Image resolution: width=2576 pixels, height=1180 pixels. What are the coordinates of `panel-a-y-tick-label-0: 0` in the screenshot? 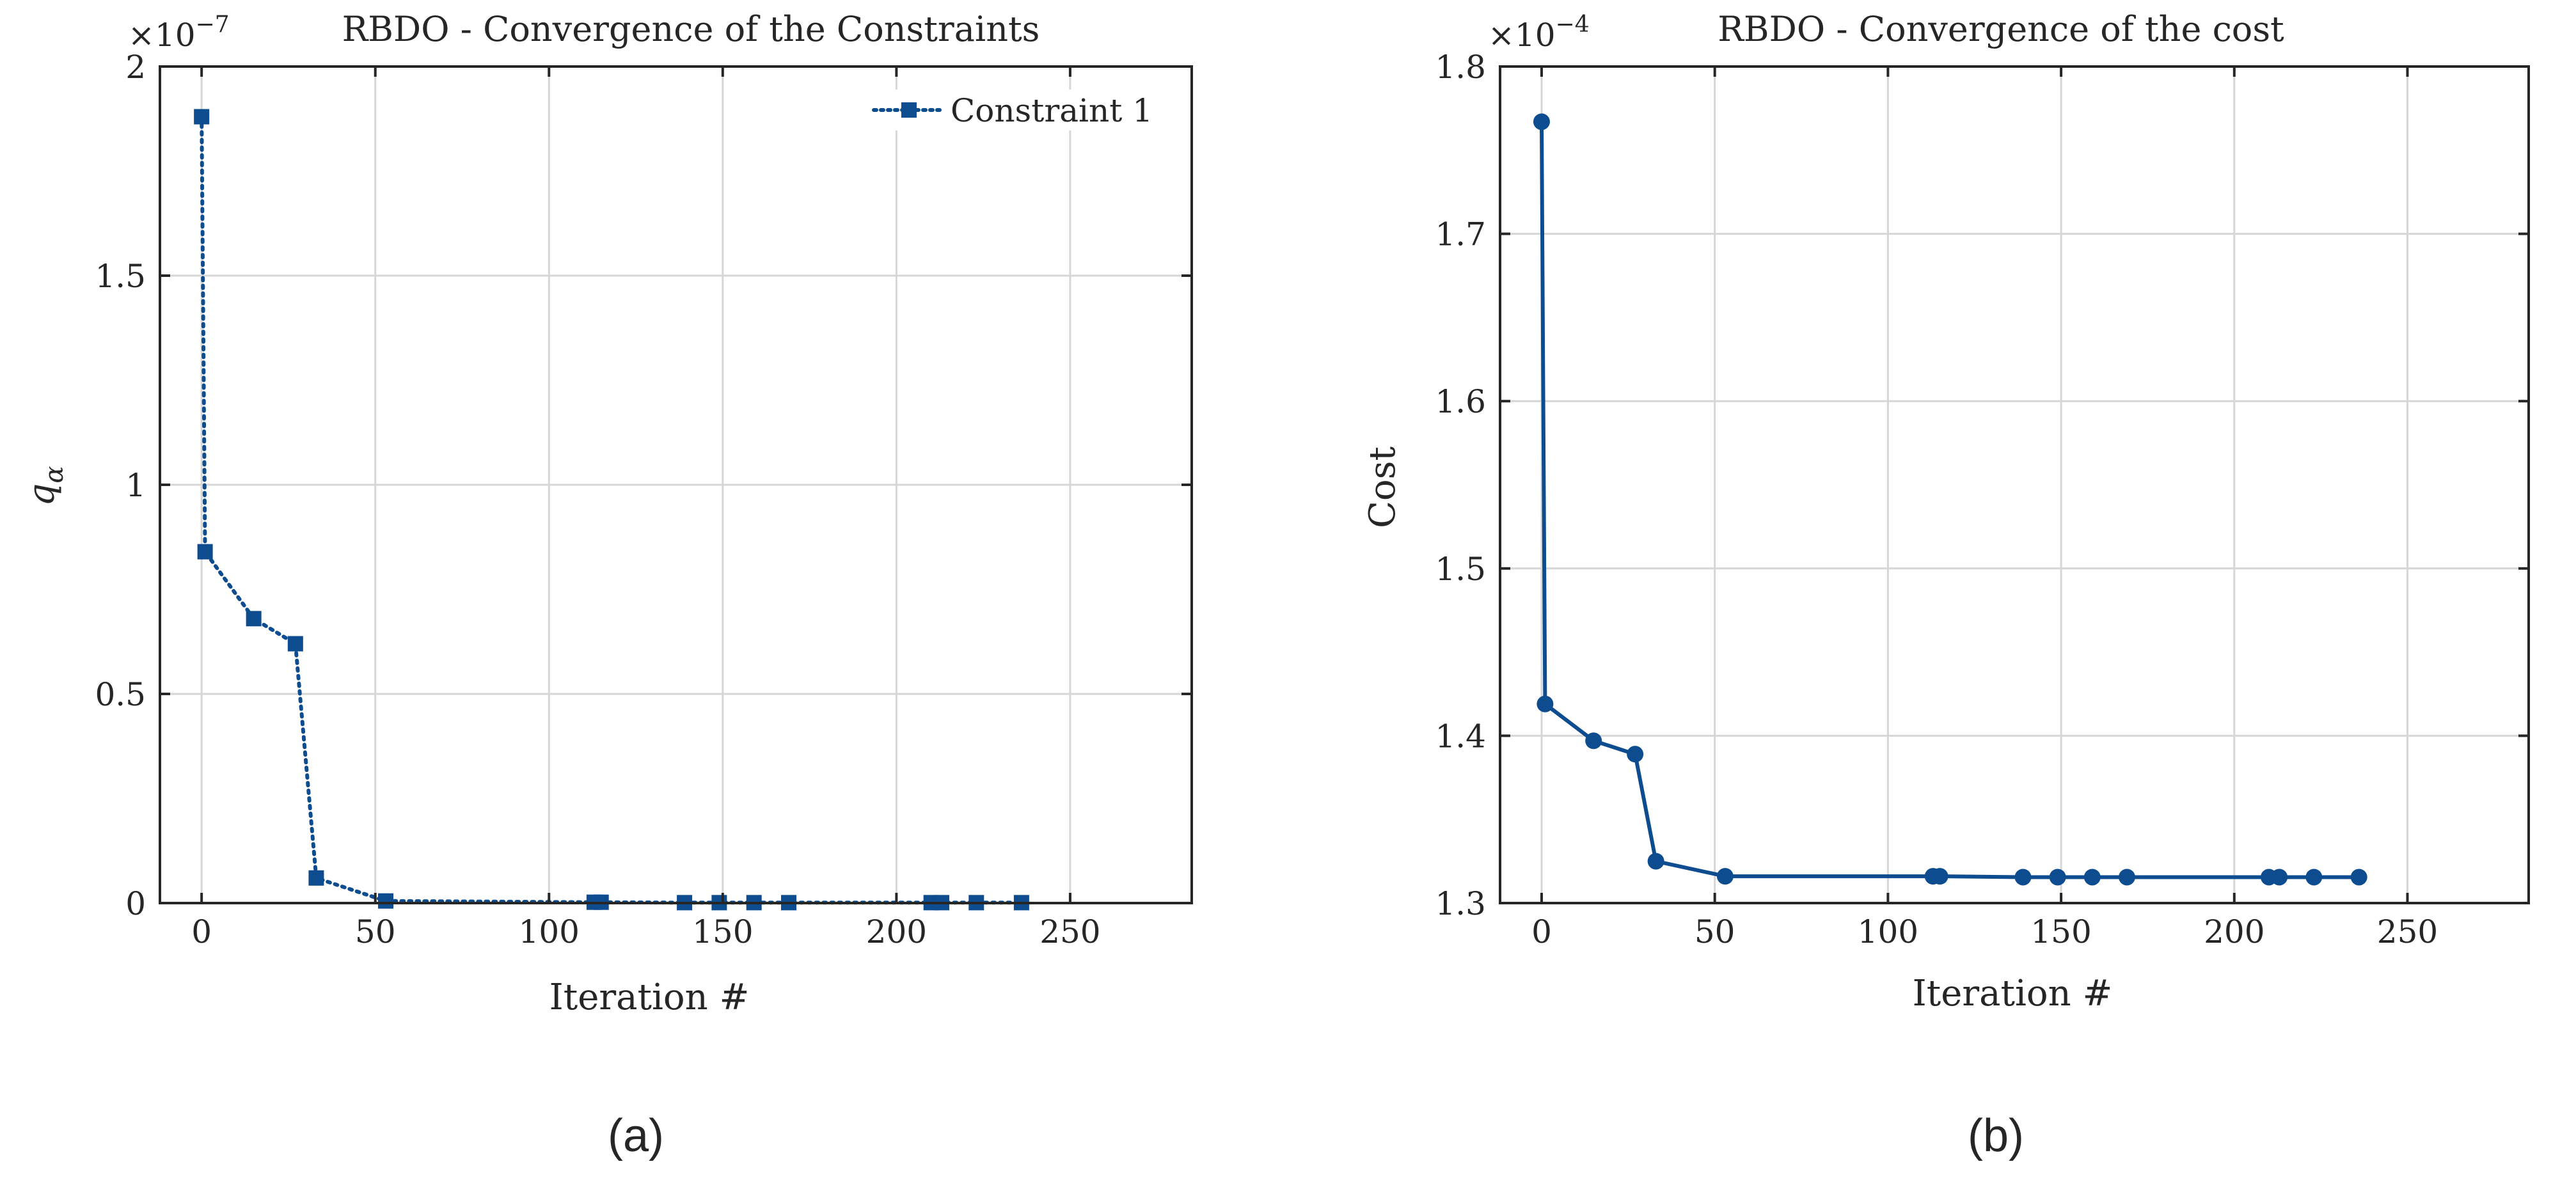 It's located at (135, 904).